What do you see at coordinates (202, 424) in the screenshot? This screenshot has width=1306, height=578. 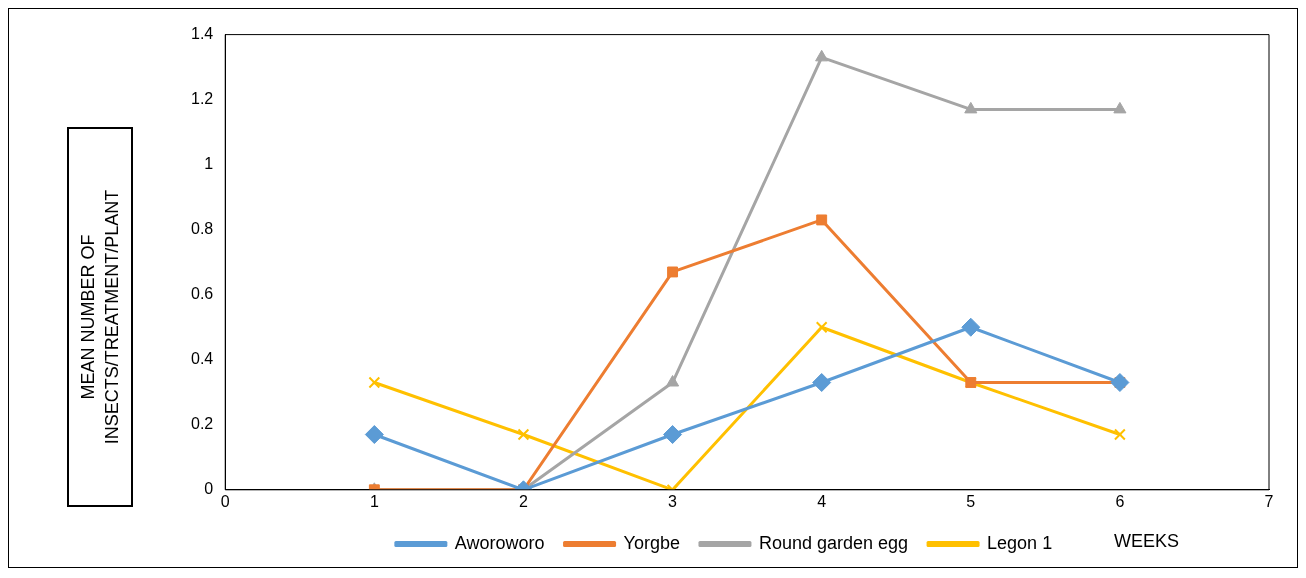 I see `y-tick-label: 0.2` at bounding box center [202, 424].